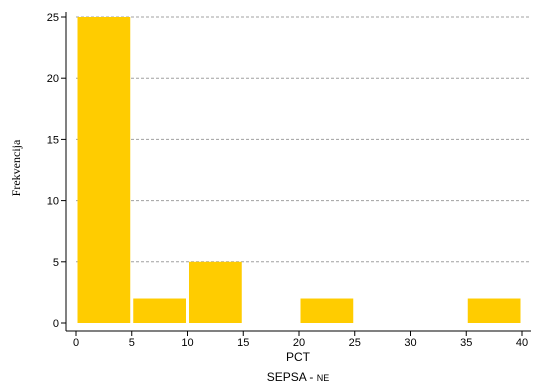 This screenshot has height=389, width=533. Describe the element at coordinates (522, 343) in the screenshot. I see `x-tick-label-40: 40` at that location.